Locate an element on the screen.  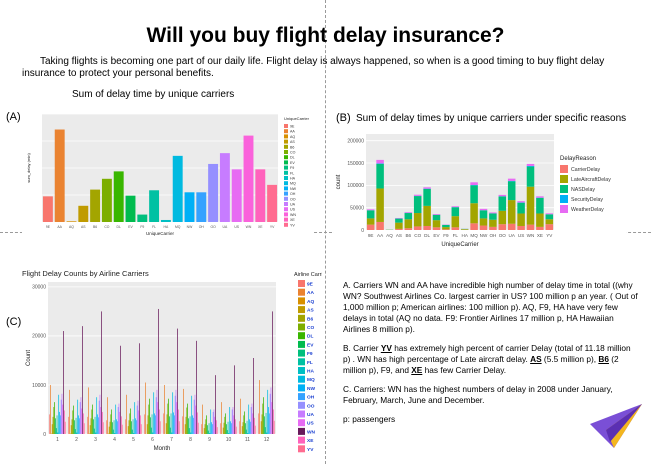
bar-yv-nasdelay is located at coordinates (549, 217).